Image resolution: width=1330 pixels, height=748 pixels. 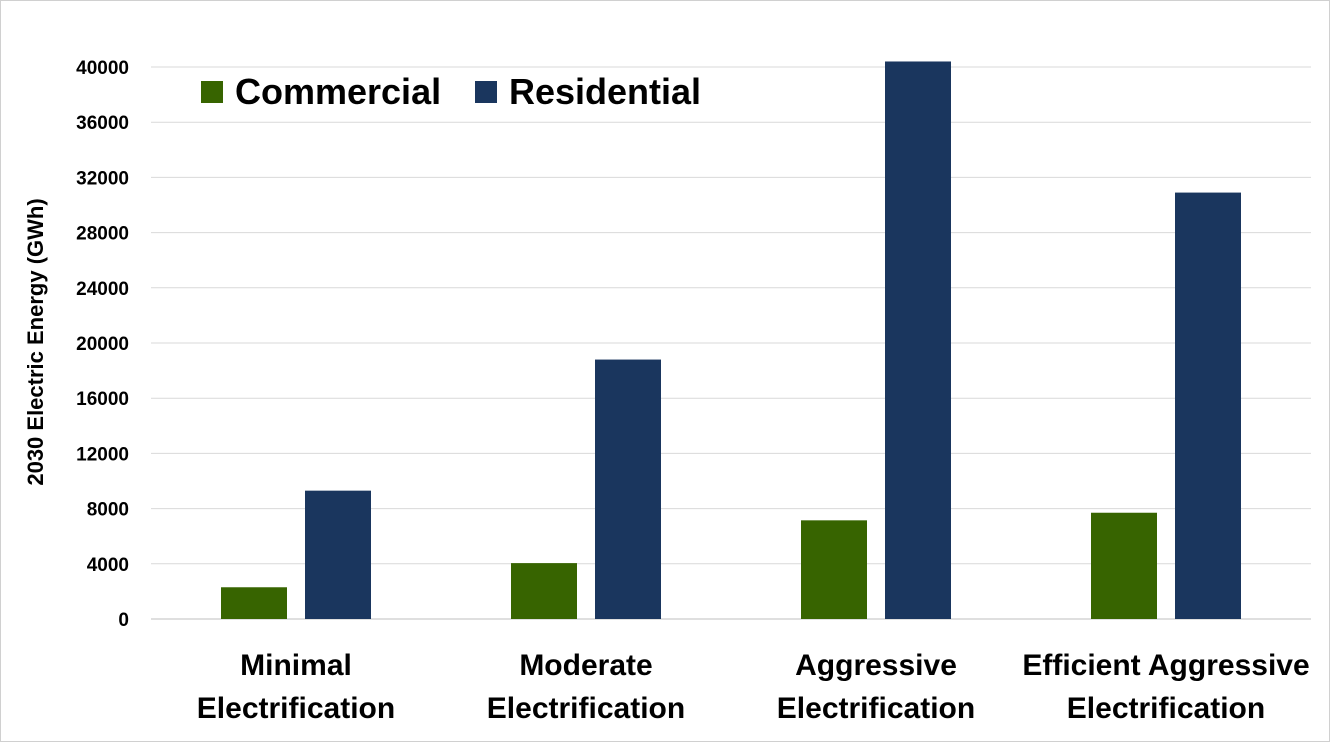 I want to click on legend-swatch-commercial, so click(x=212, y=92).